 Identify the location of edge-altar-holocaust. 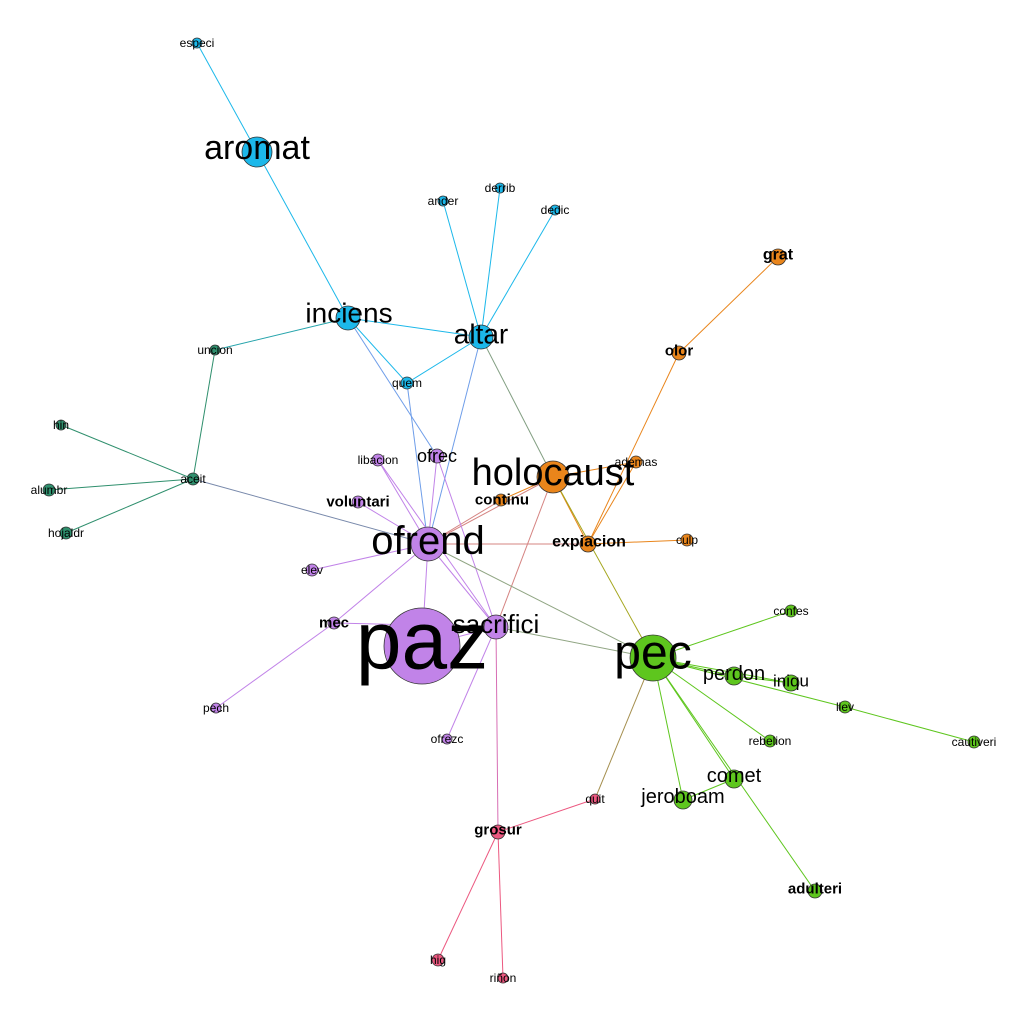
(517, 407).